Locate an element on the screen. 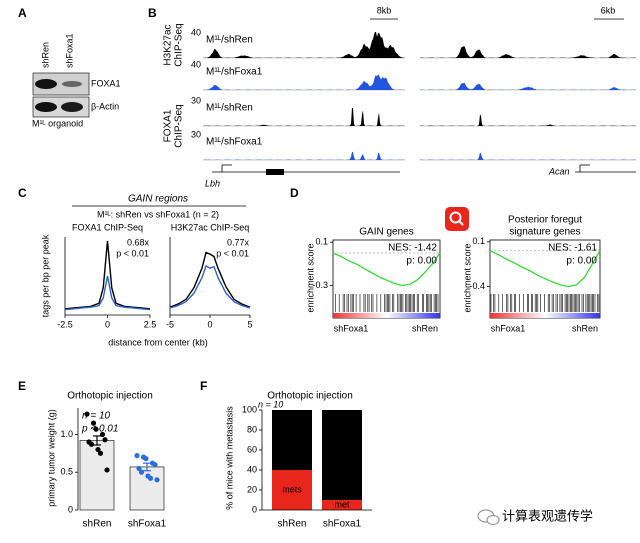 Image resolution: width=640 pixels, height=543 pixels. gene-label: Acan is located at coordinates (559, 171).